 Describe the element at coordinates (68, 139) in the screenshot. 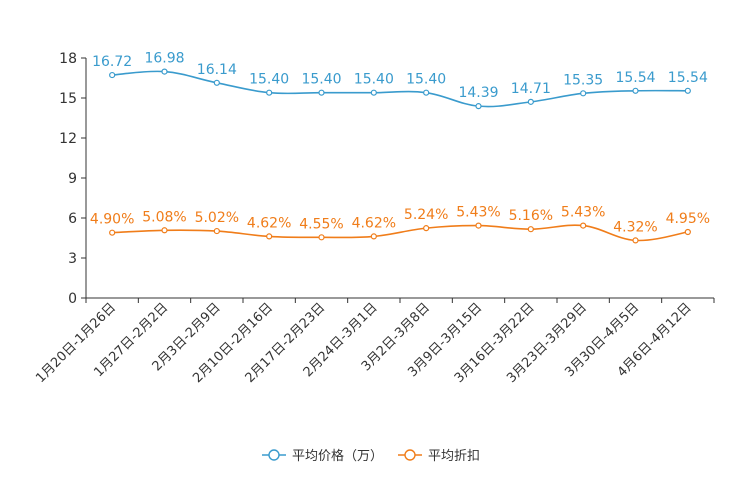

I see `y-tick-label: 12` at that location.